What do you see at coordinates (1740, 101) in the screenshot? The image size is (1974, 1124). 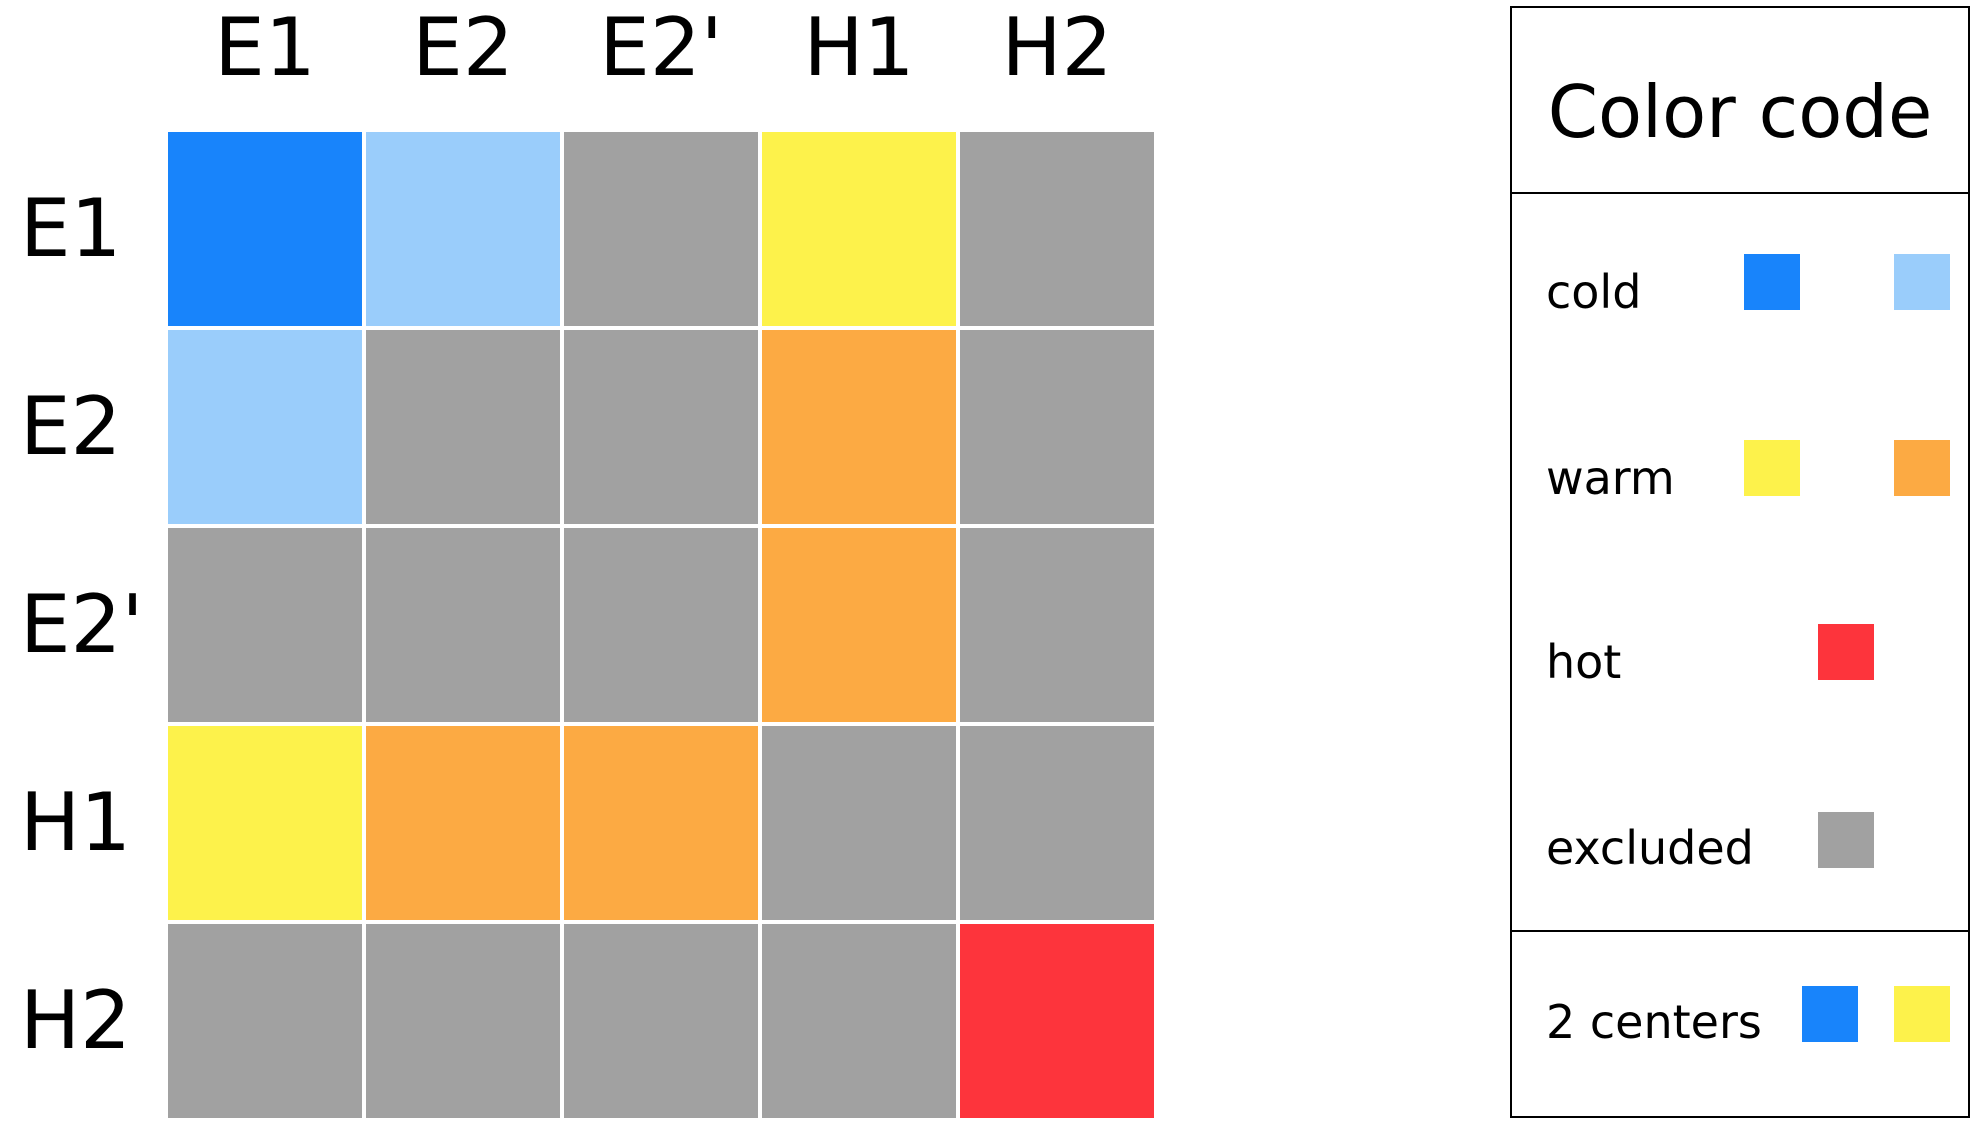 I see `legend-title: Color code` at bounding box center [1740, 101].